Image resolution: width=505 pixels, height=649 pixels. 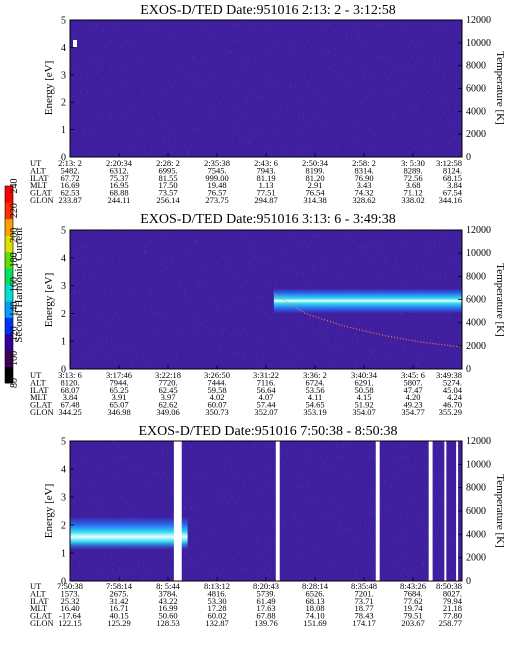 What do you see at coordinates (364, 586) in the screenshot?
I see `table-cell: 8:35:48` at bounding box center [364, 586].